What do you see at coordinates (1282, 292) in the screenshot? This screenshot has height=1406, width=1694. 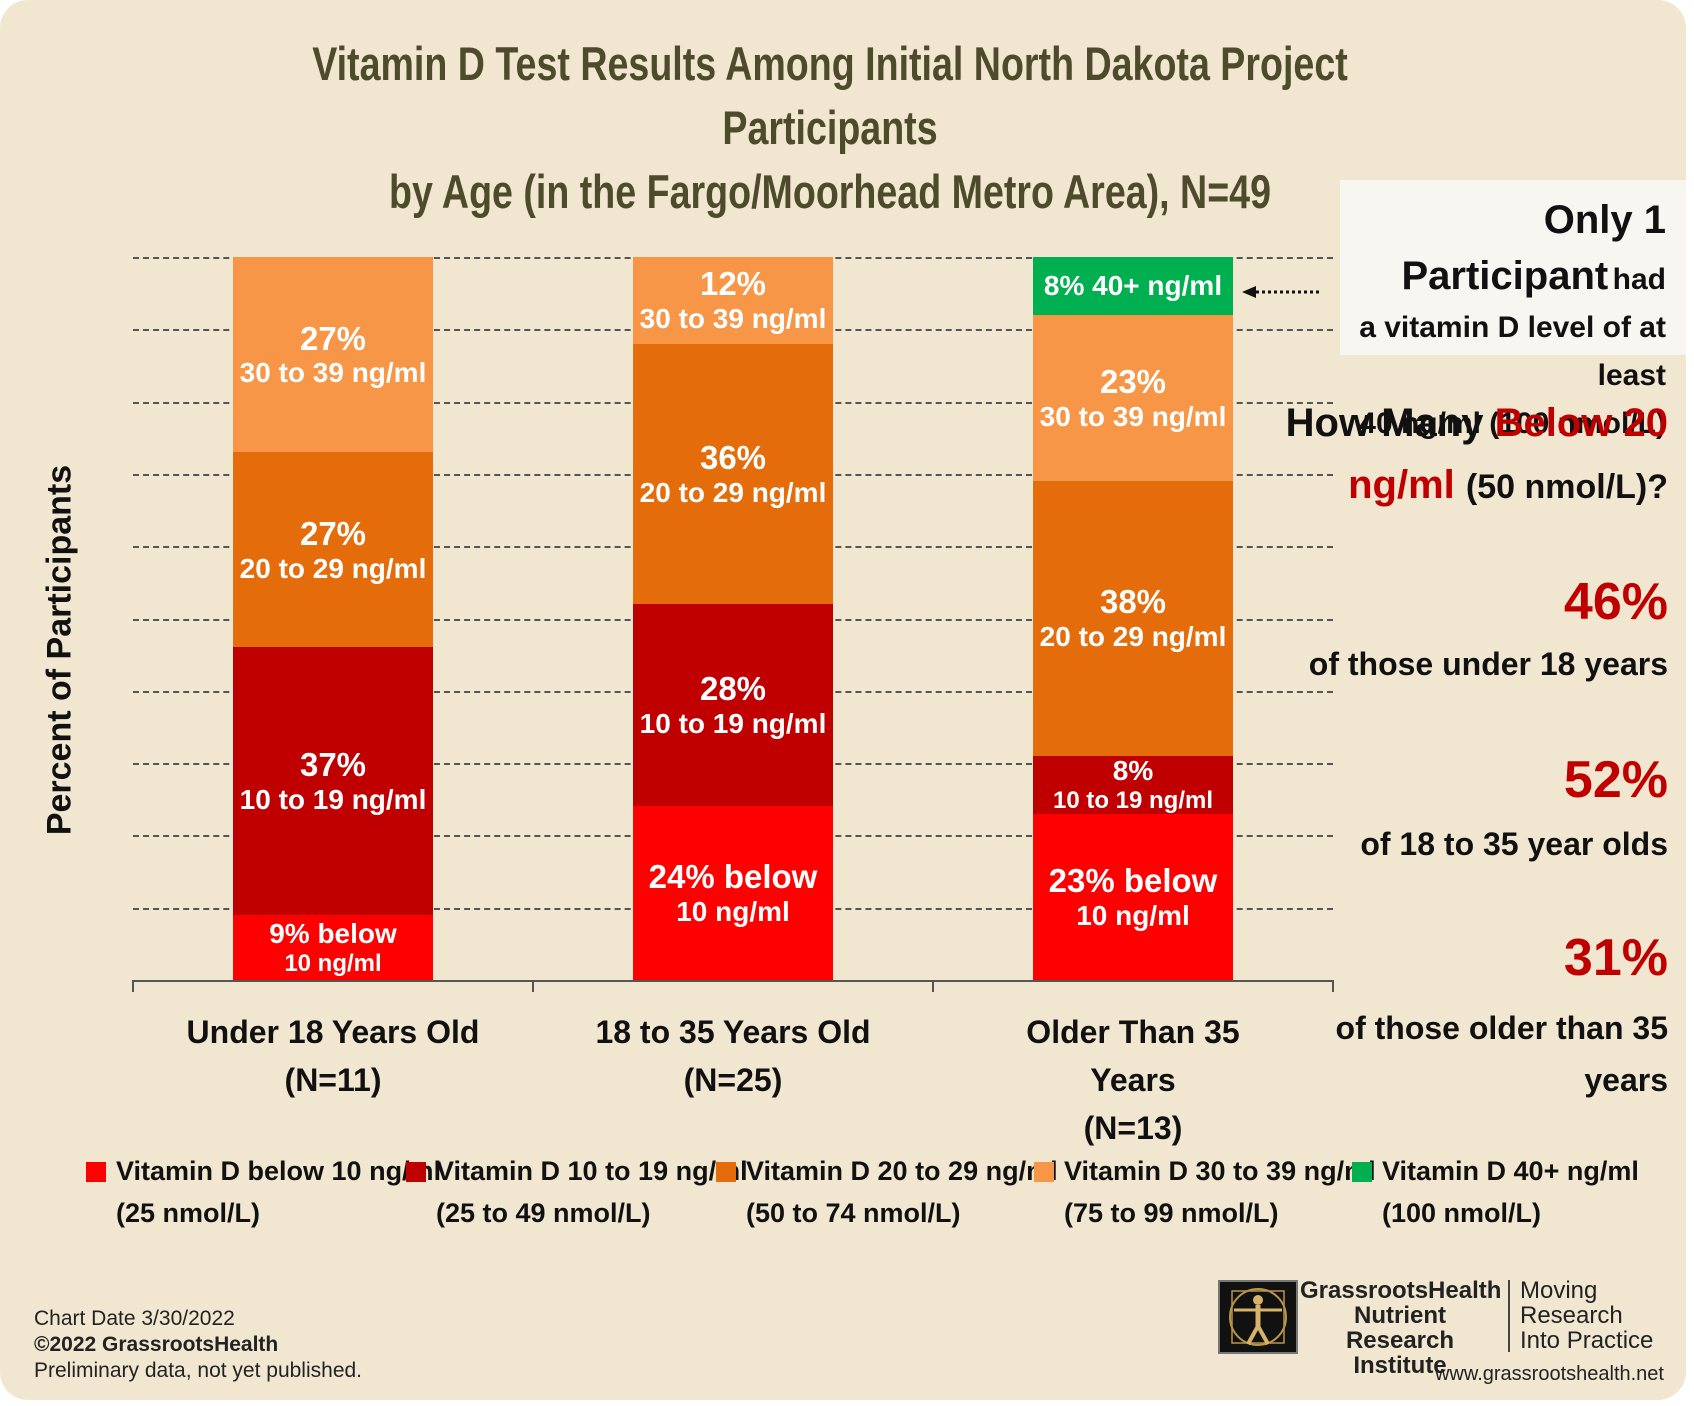 I see `callout-arrow-icon` at bounding box center [1282, 292].